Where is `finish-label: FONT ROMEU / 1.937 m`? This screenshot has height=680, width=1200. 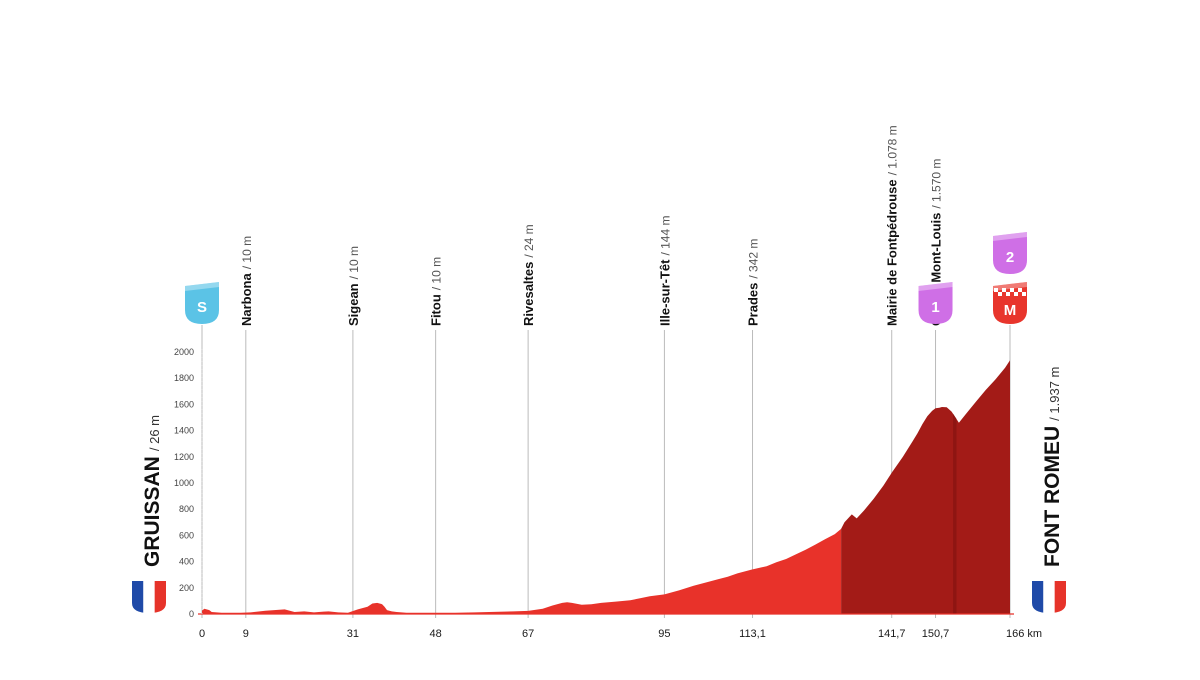 finish-label: FONT ROMEU / 1.937 m is located at coordinates (1052, 467).